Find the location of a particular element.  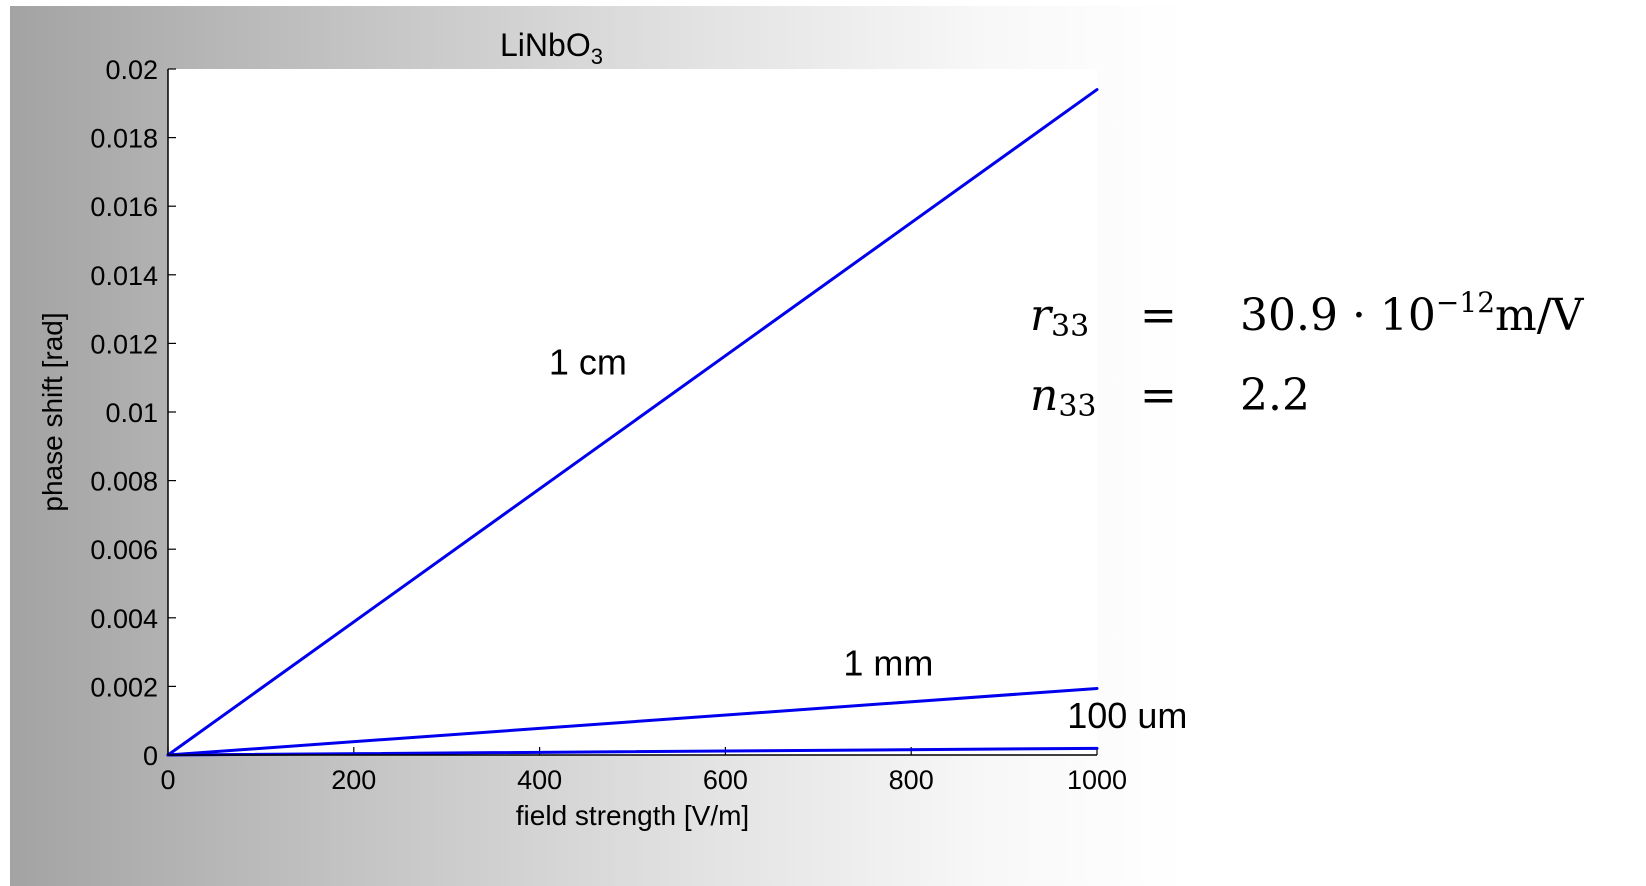

x-tick-label: 400 is located at coordinates (539, 780).